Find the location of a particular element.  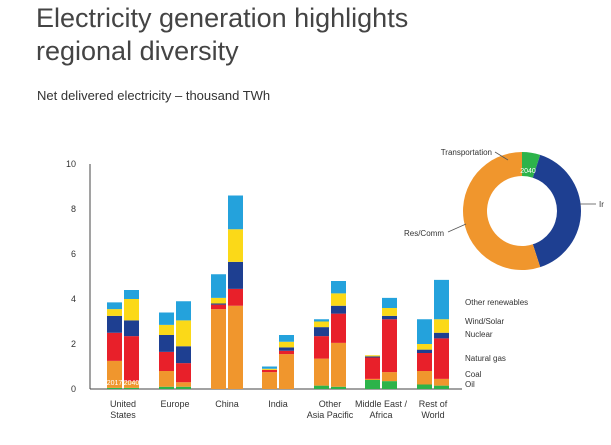

category-label: Asia Pacific is located at coordinates (330, 415).